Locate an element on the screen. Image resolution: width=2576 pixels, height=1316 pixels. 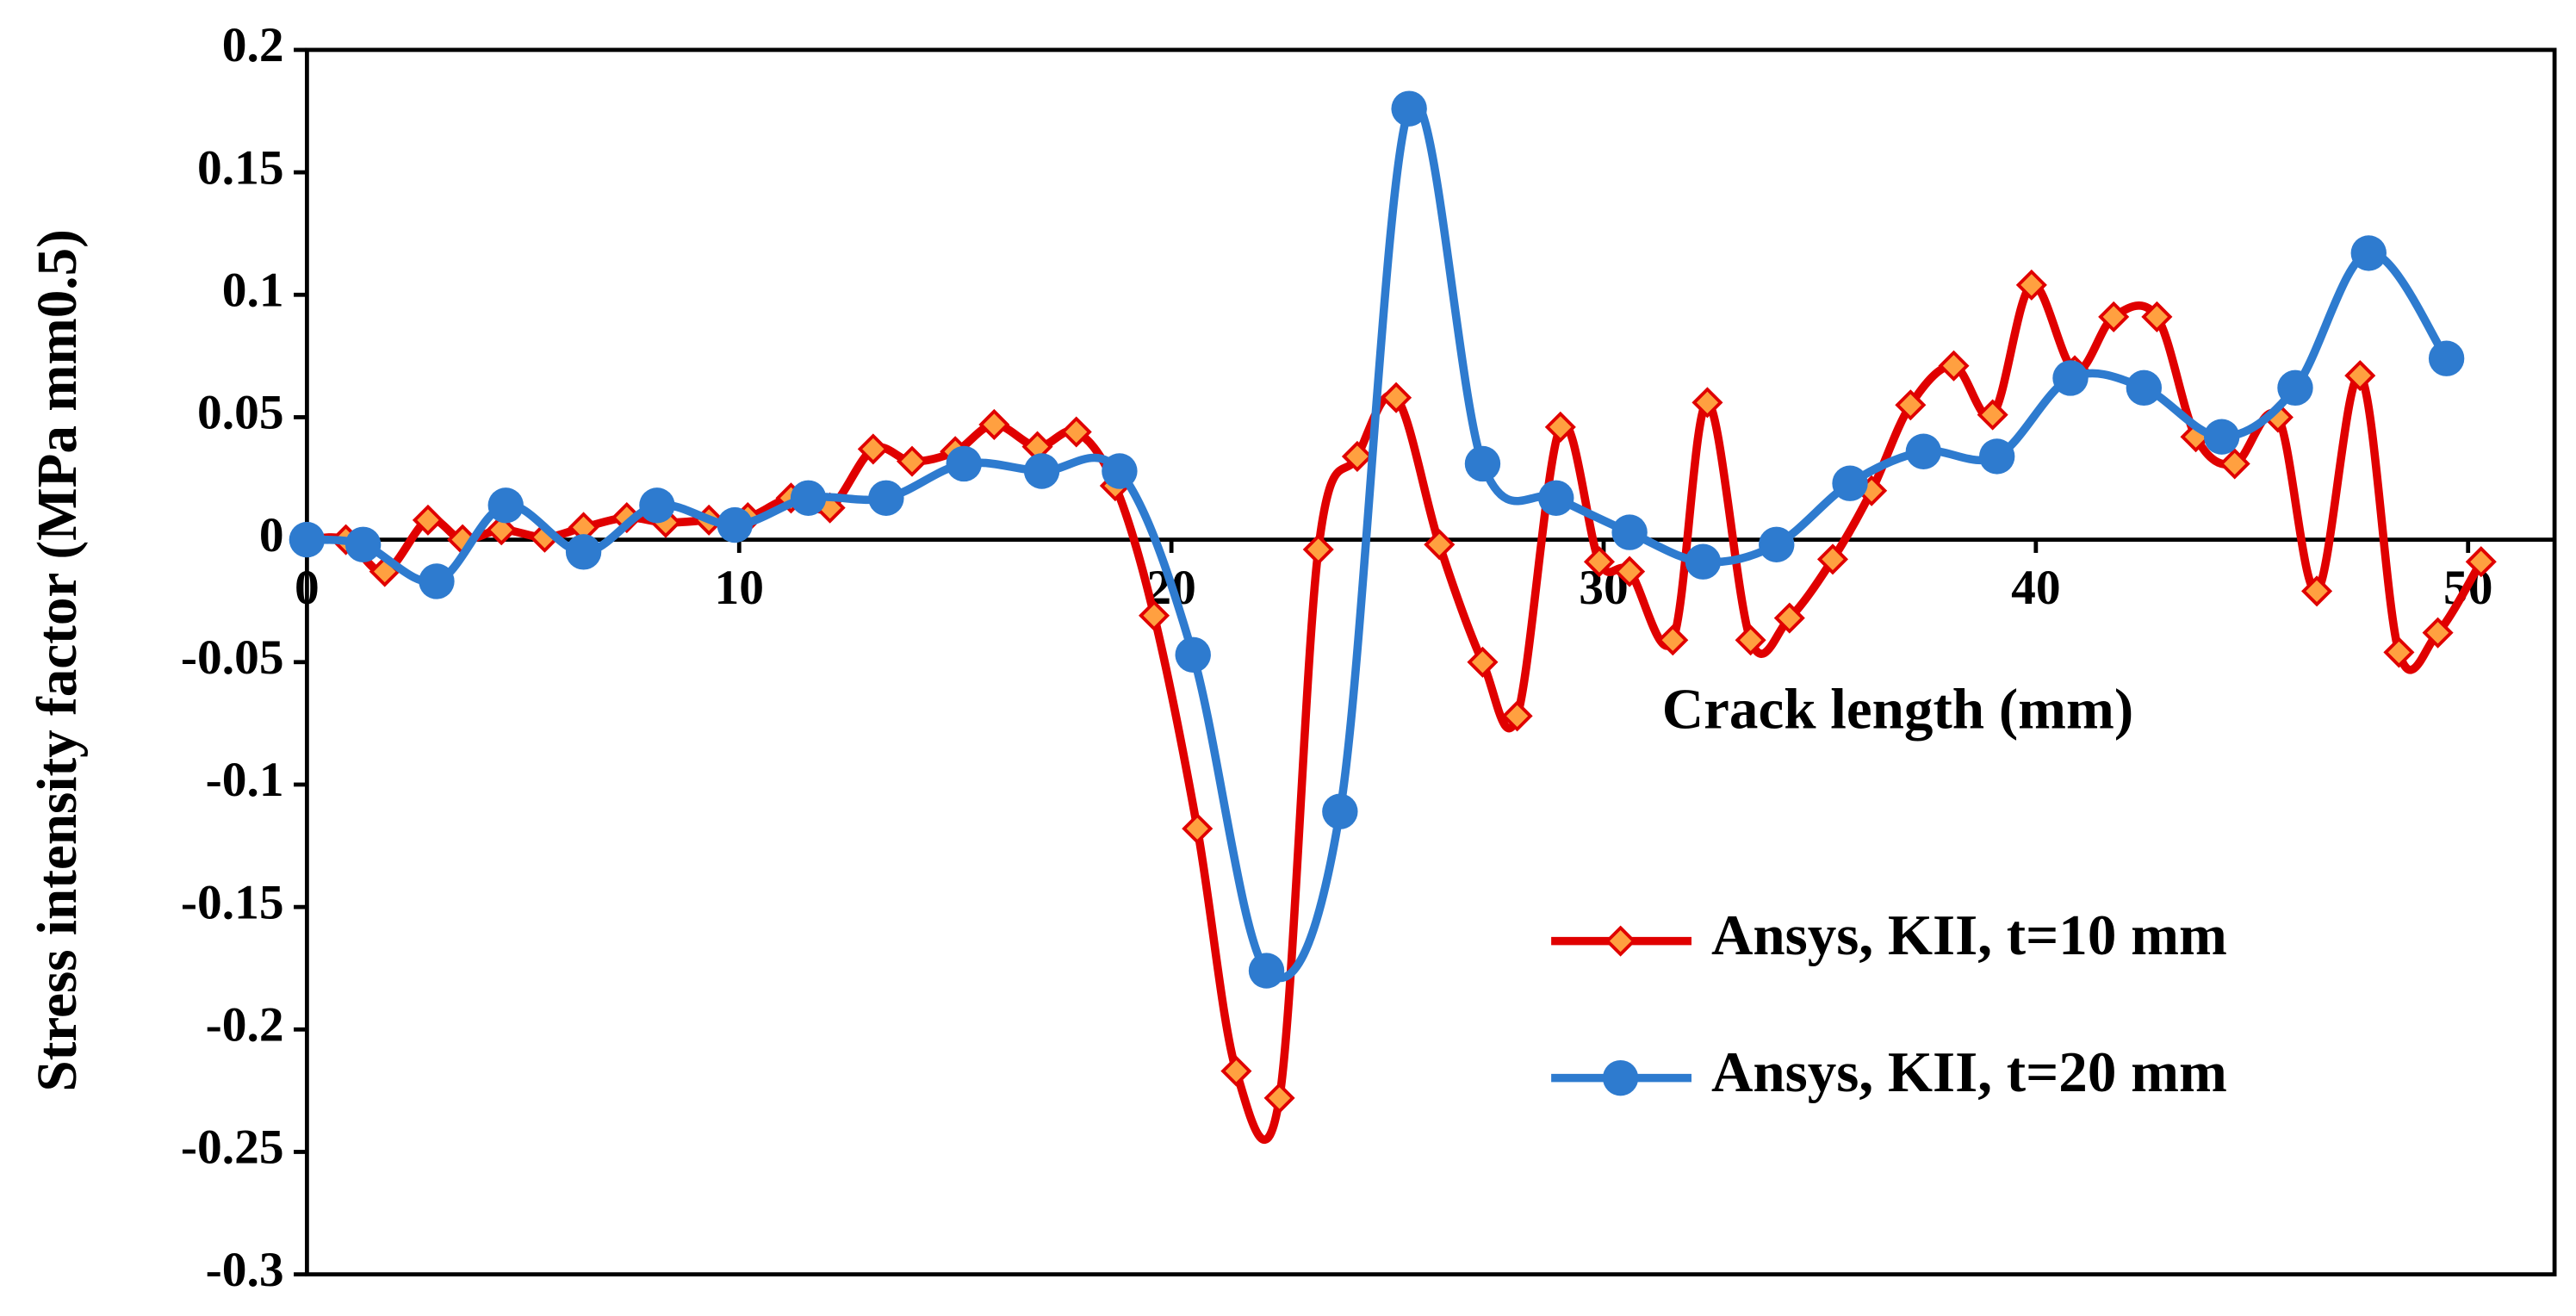
y-tick-label: -0.2 is located at coordinates (245, 1024).